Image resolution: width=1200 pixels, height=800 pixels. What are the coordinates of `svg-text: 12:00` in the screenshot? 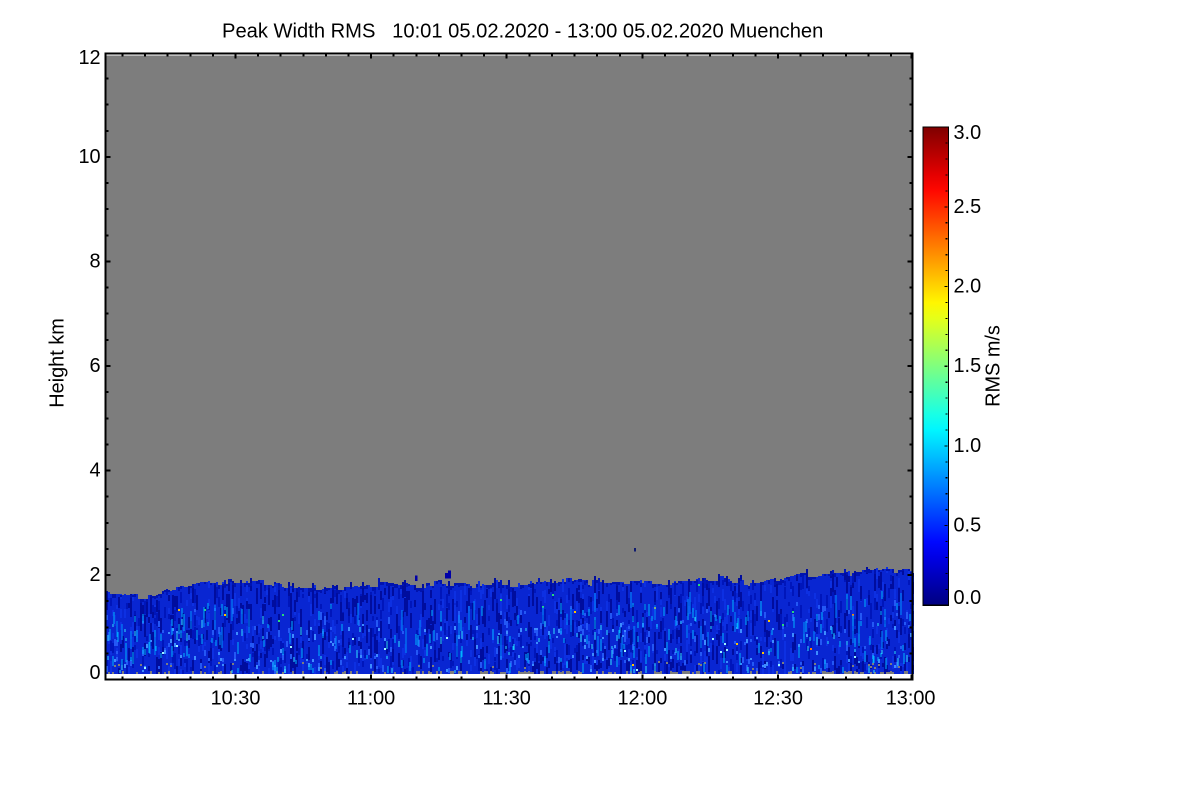 It's located at (643, 698).